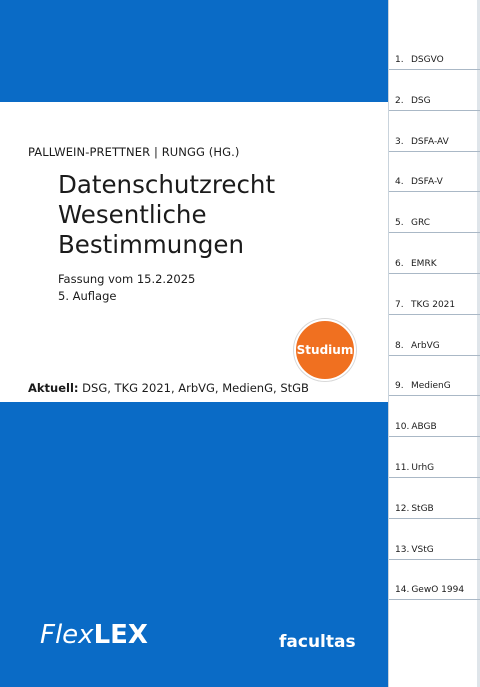 This screenshot has width=480, height=687. What do you see at coordinates (434, 376) in the screenshot?
I see `register-tab: 9. MedienG` at bounding box center [434, 376].